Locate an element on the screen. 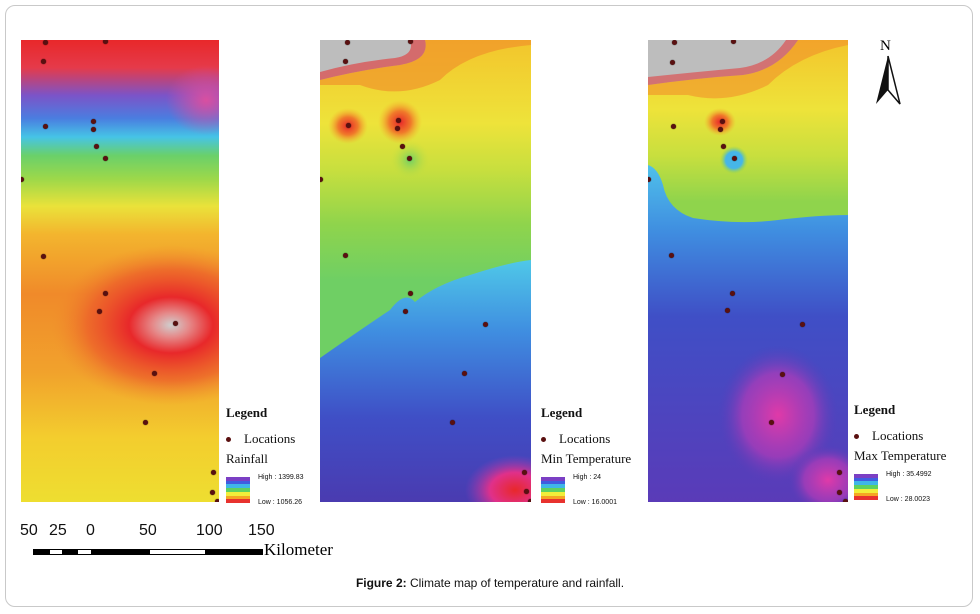 This screenshot has height=614, width=980. legend-low-value: Low : 1056.26 is located at coordinates (280, 502).